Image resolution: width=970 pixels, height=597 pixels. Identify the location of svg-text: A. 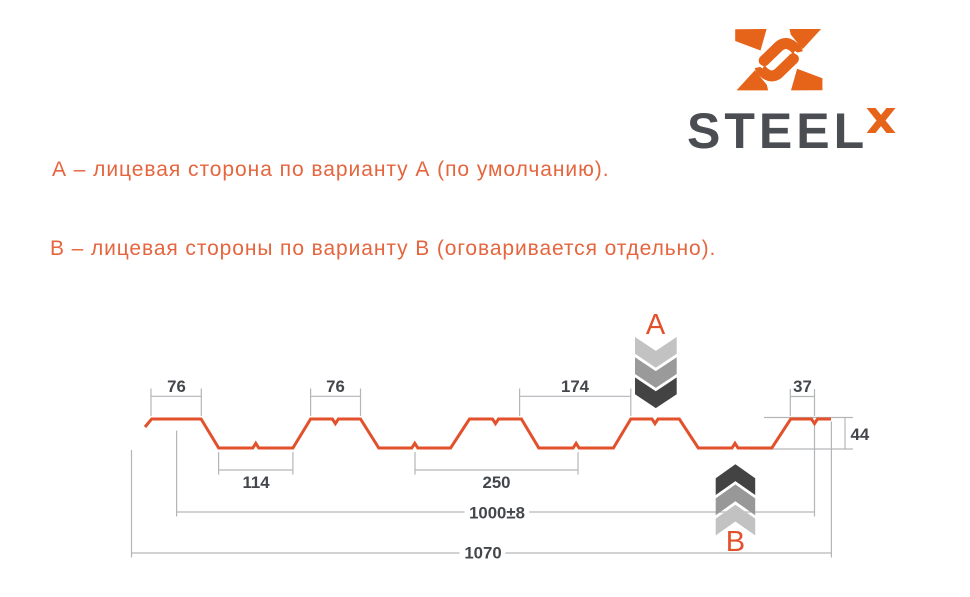
(656, 325).